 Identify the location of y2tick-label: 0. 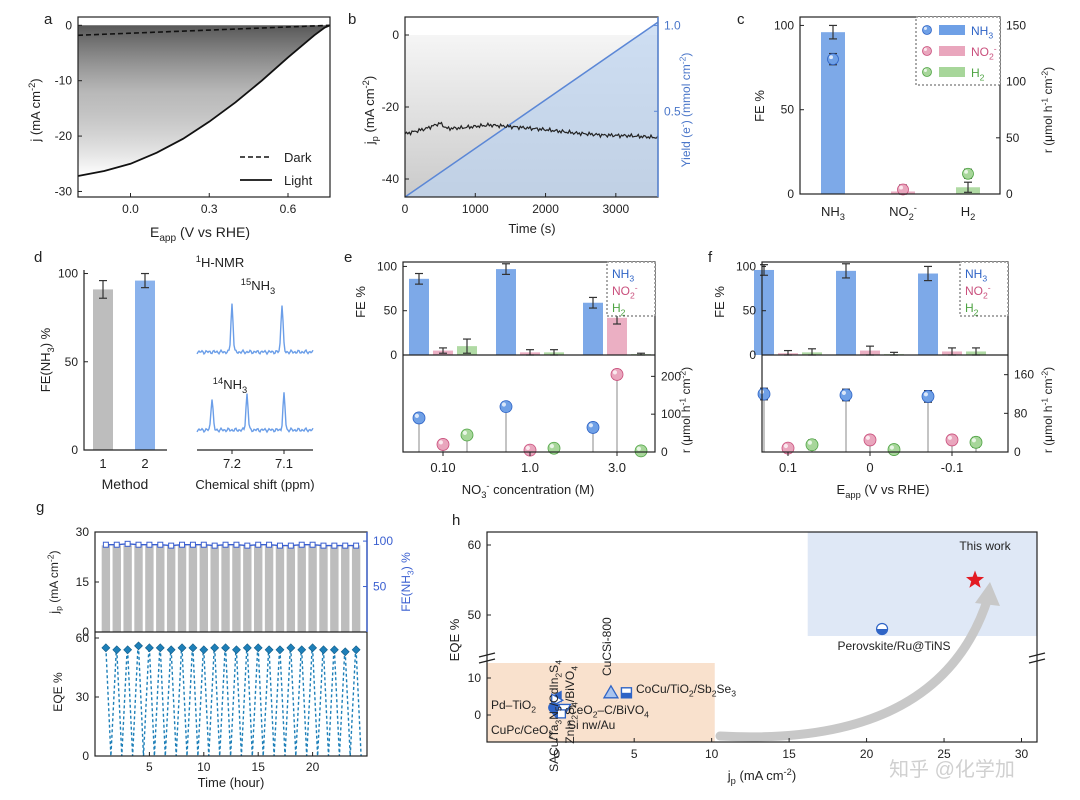
(1009, 194).